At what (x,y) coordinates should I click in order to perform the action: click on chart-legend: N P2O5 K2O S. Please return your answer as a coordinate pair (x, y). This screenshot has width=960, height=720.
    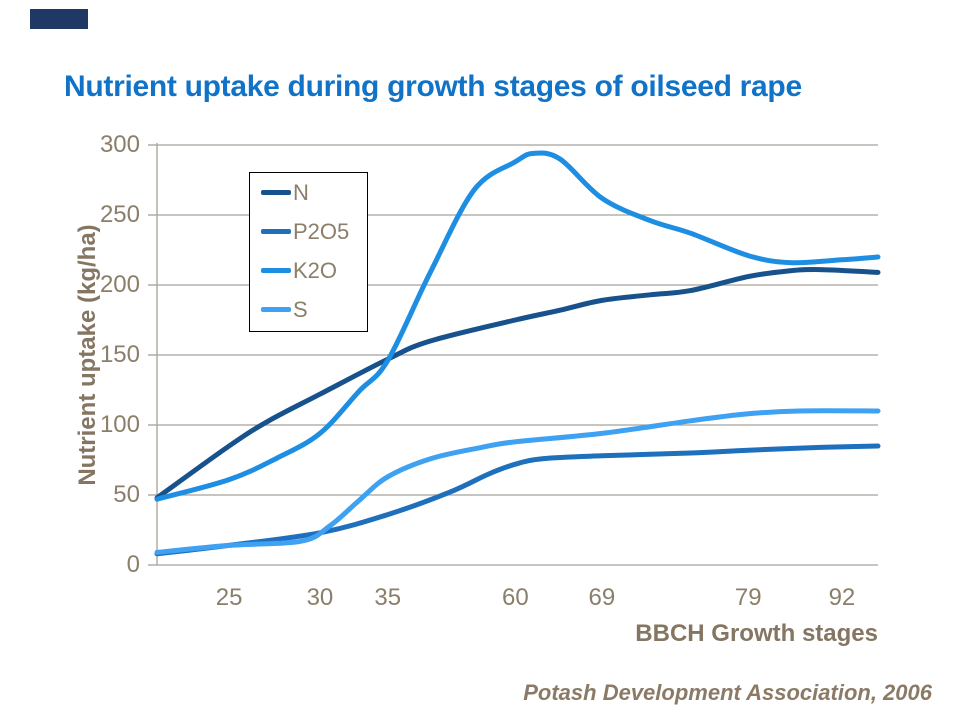
    Looking at the image, I should click on (308, 252).